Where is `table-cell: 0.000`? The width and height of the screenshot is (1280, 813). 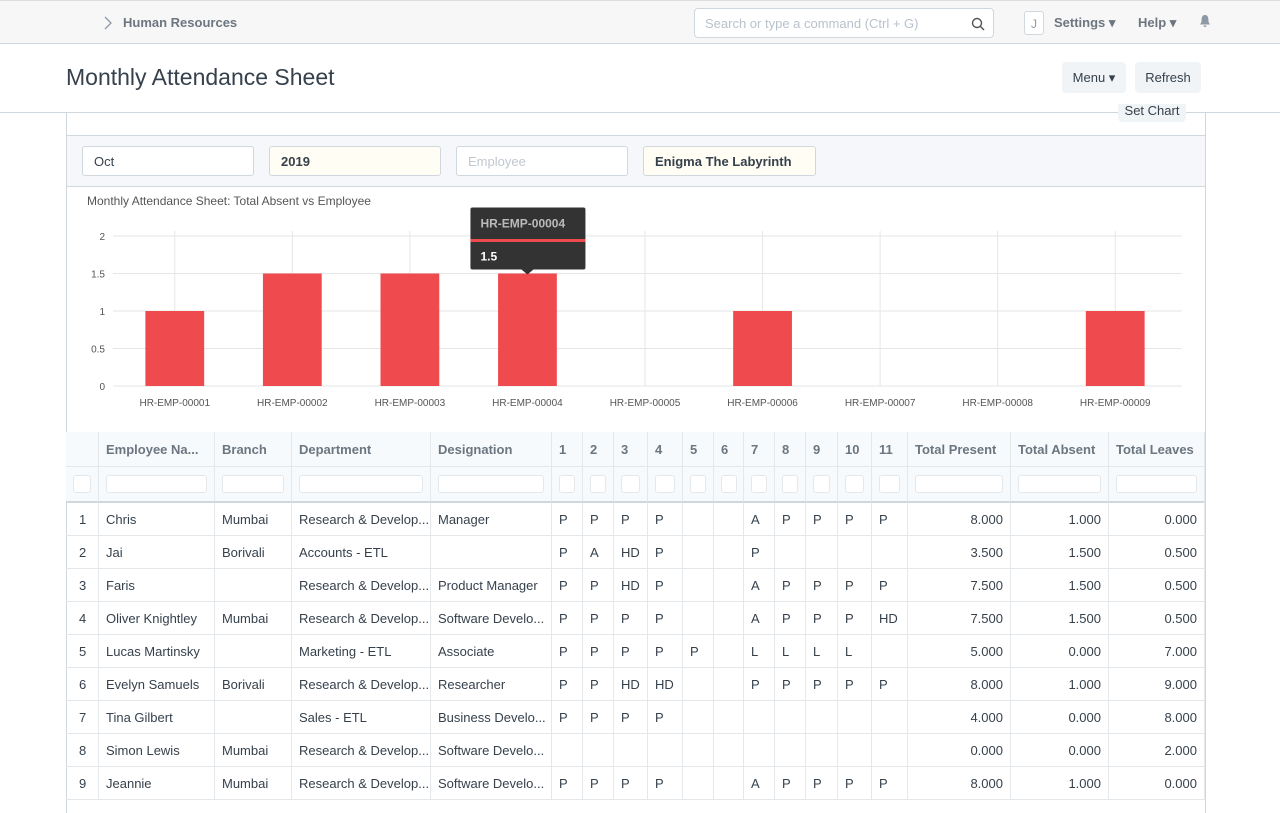
table-cell: 0.000 is located at coordinates (1060, 651).